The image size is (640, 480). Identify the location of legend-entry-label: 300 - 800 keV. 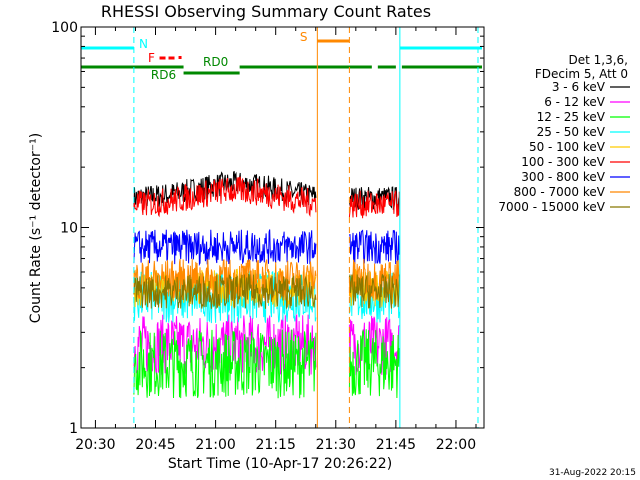
(563, 177).